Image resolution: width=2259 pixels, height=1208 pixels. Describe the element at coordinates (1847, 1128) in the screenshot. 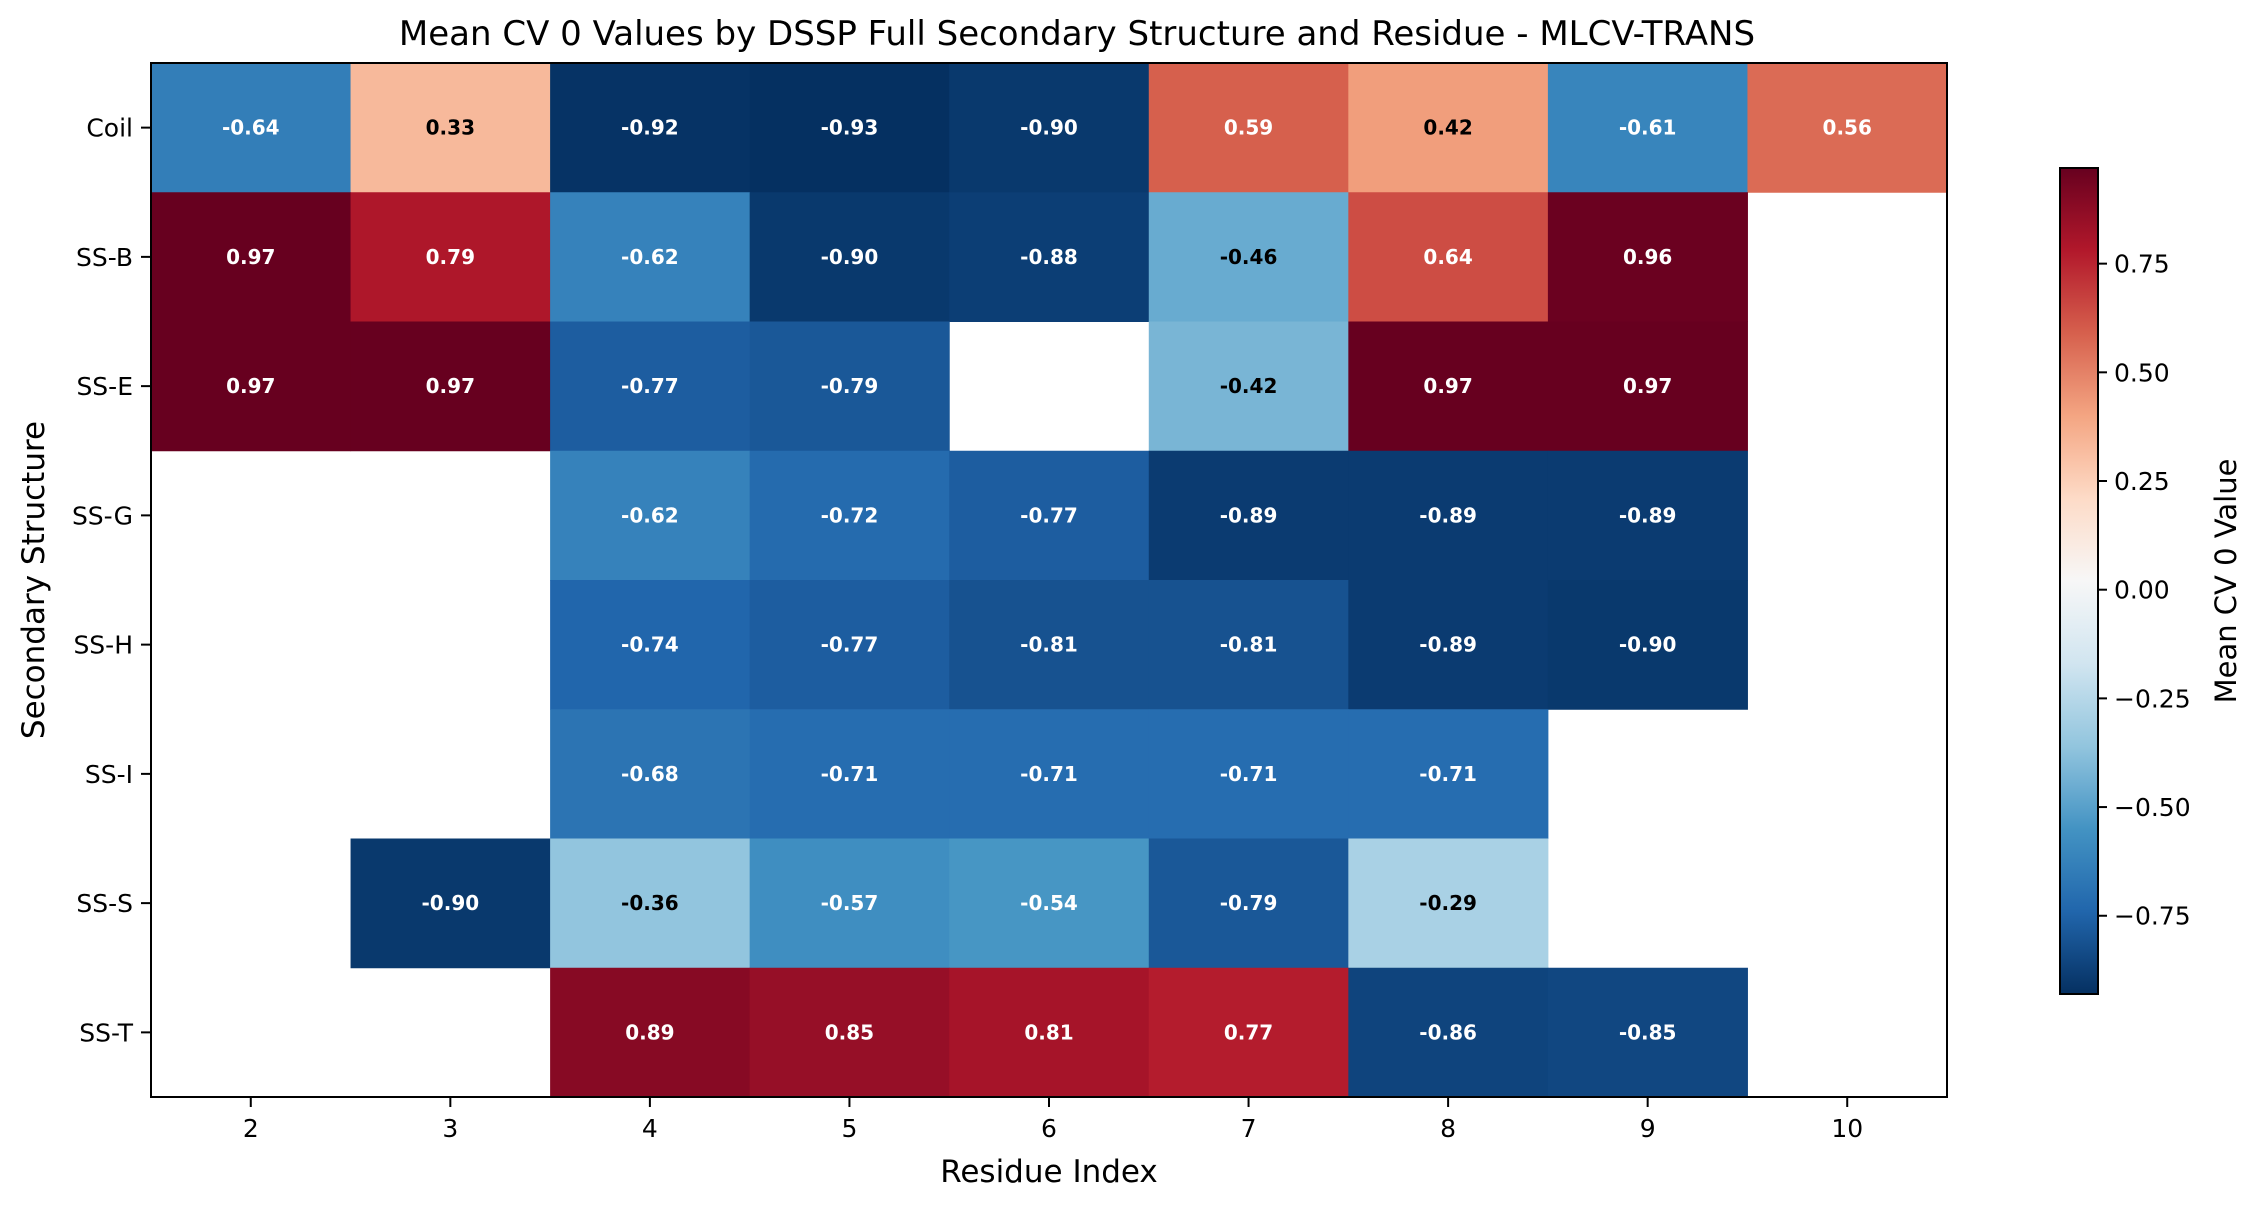

I see `x-tick-label: 10` at that location.